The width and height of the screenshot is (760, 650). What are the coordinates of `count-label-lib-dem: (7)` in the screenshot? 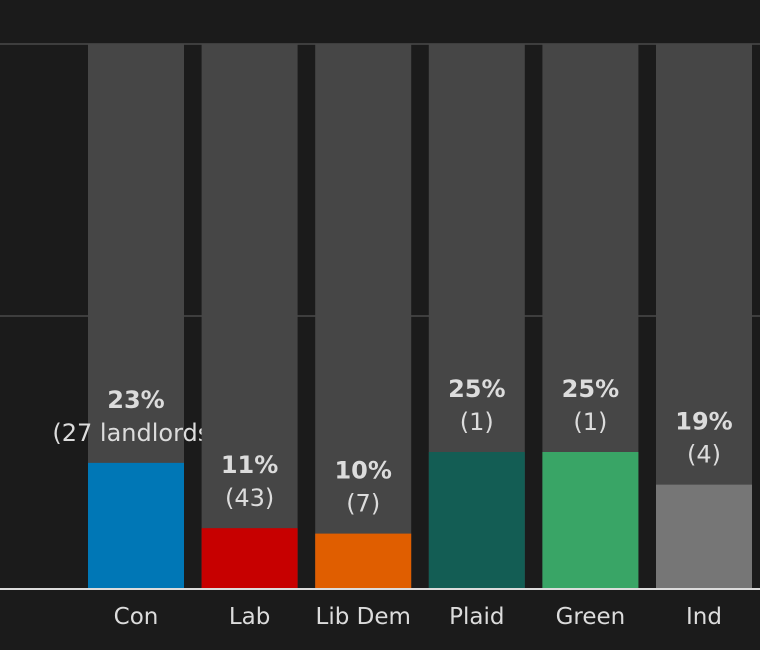 It's located at (363, 504).